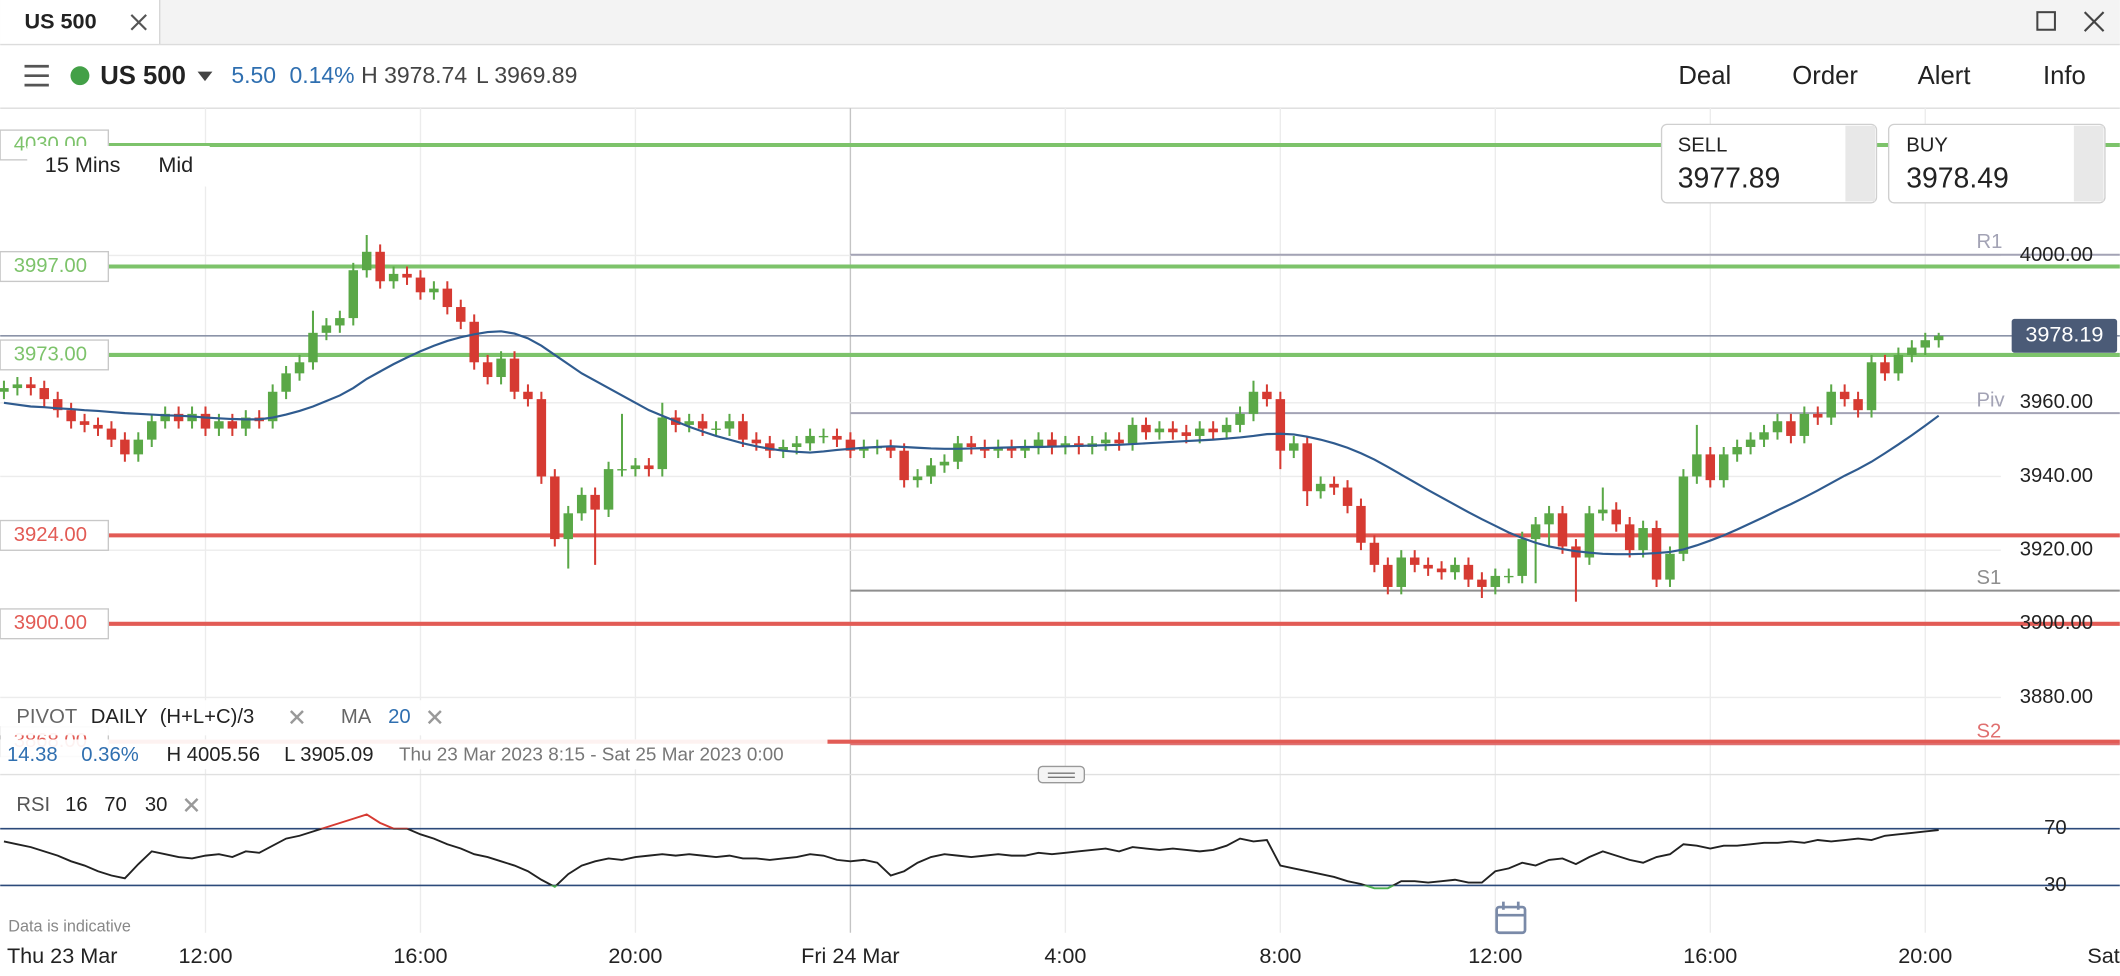 This screenshot has height=976, width=2120. Describe the element at coordinates (50, 266) in the screenshot. I see `level-label: 3997.00` at that location.